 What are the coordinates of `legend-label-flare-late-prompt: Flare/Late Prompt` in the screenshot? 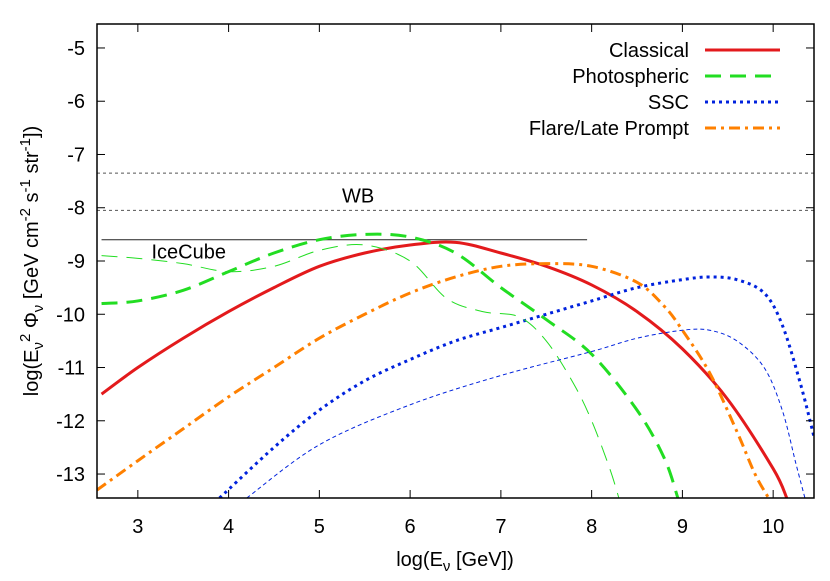 It's located at (609, 129).